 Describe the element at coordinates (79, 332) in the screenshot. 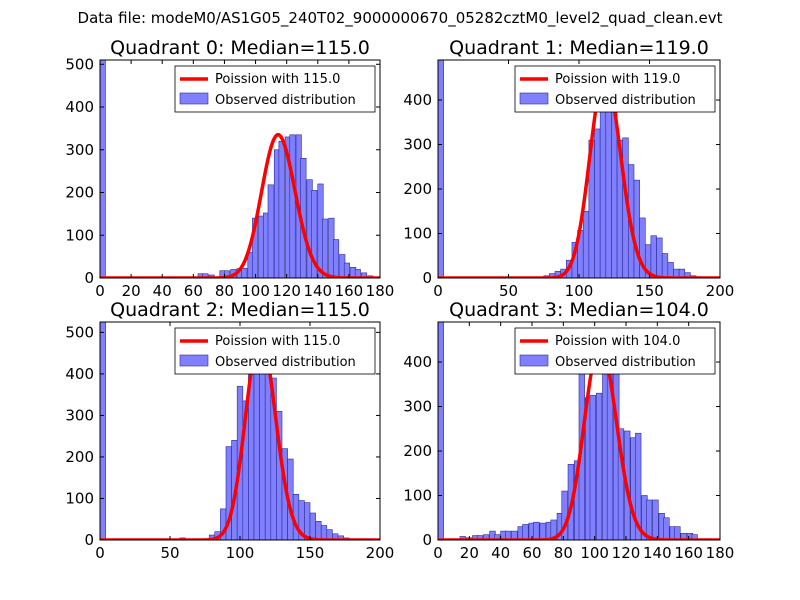

I see `y-tick-label: 500` at that location.